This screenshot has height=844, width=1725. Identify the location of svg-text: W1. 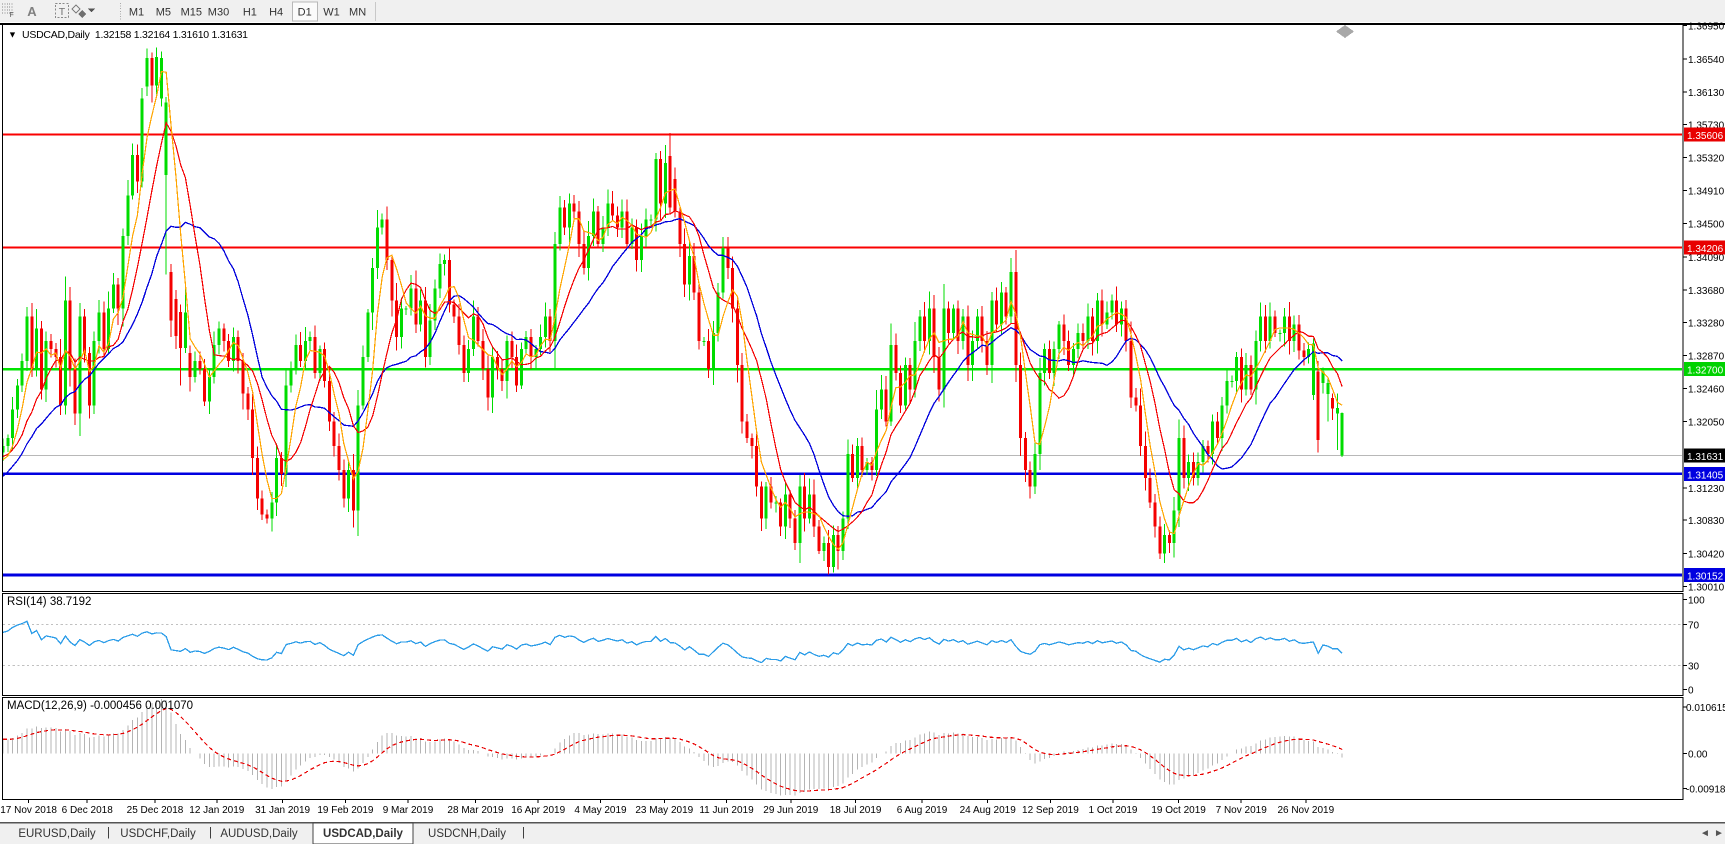
(331, 13).